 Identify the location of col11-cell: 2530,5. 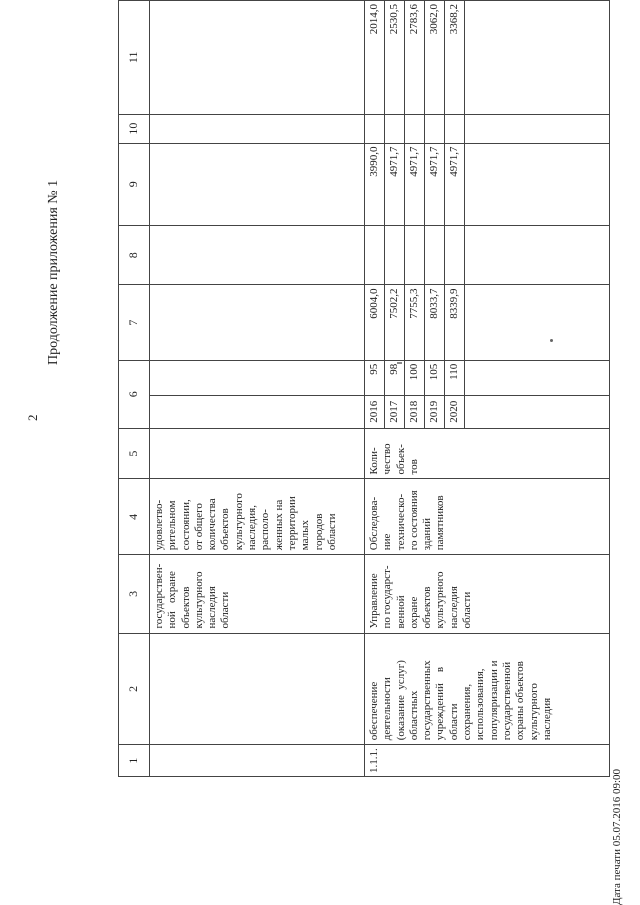
(394, 57).